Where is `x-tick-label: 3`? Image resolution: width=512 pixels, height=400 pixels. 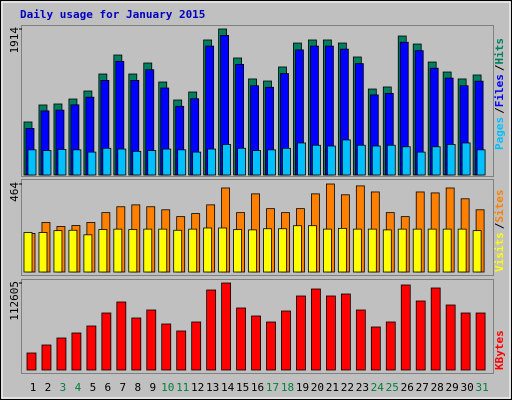
x-tick-label: 3 is located at coordinates (63, 387).